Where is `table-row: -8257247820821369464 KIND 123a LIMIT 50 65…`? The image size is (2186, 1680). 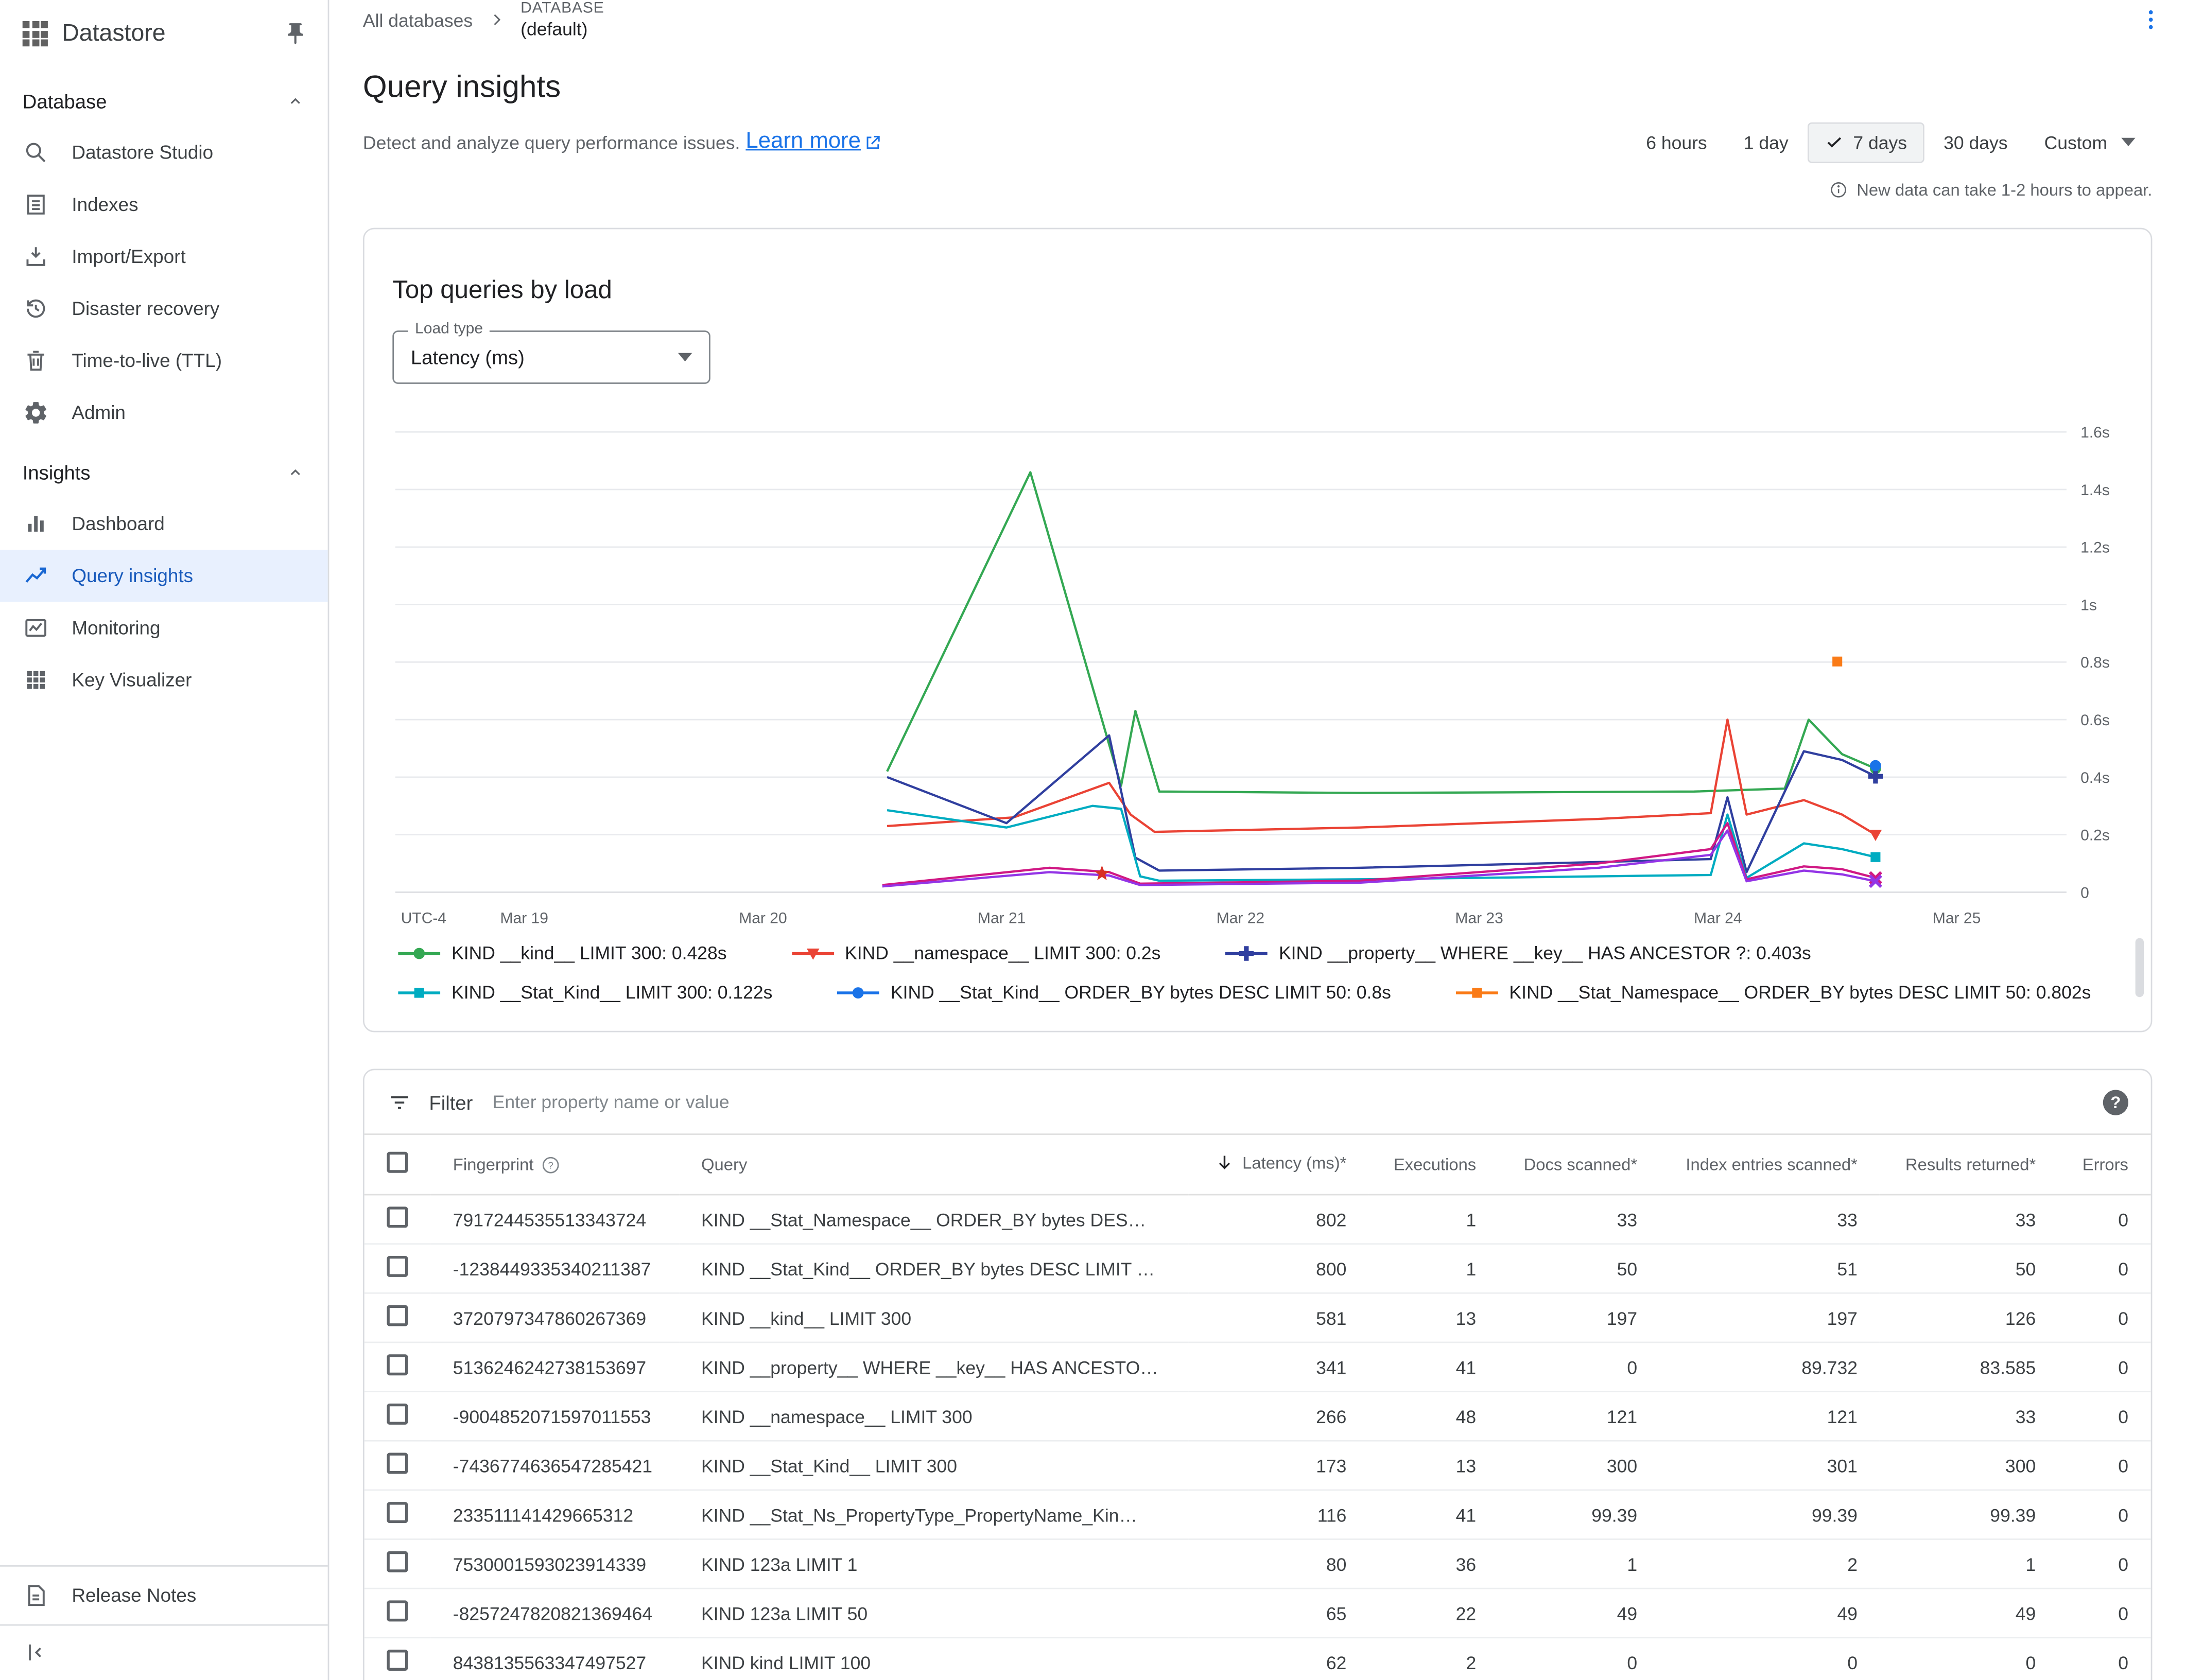 table-row: -8257247820821369464 KIND 123a LIMIT 50 65… is located at coordinates (1258, 1613).